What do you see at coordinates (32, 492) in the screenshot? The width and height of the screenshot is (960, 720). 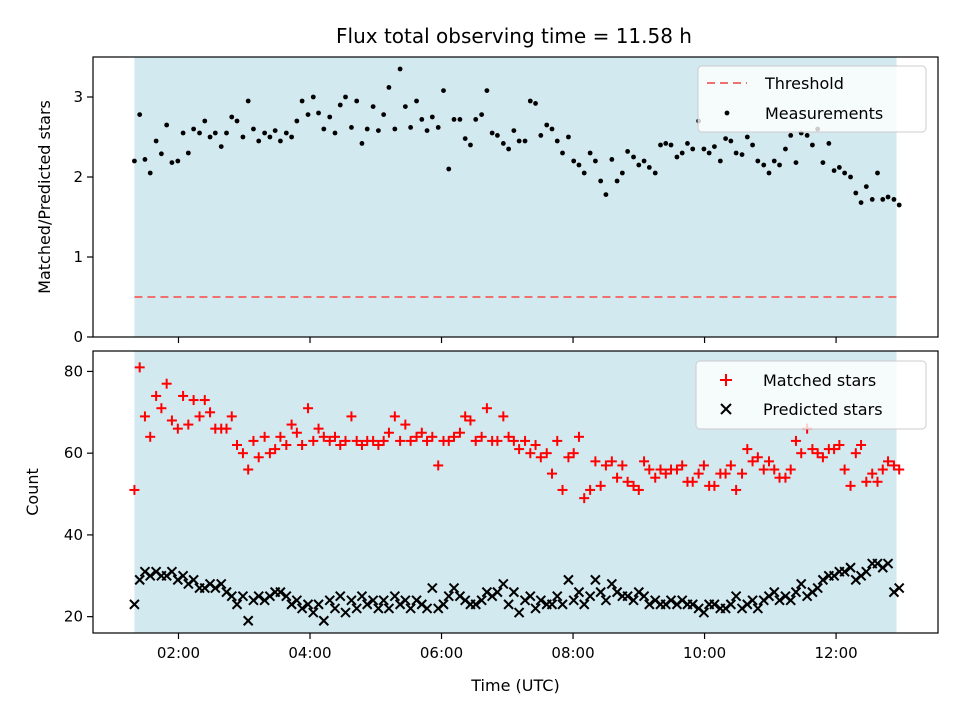 I see `bottom-y-axis-label: Count` at bounding box center [32, 492].